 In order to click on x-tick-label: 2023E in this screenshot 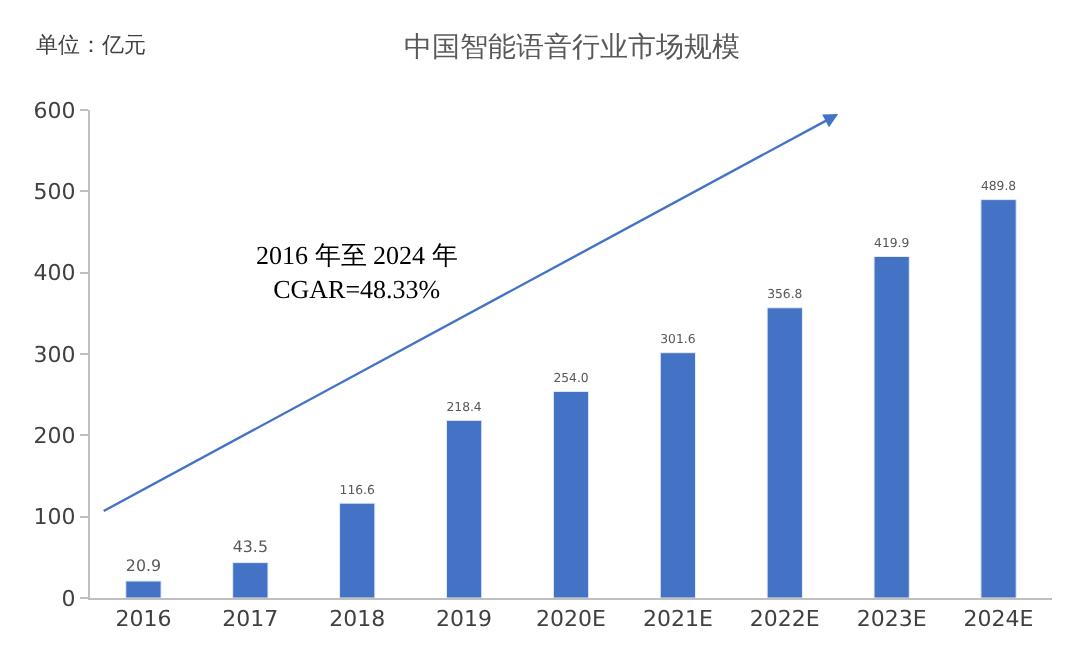, I will do `click(891, 619)`.